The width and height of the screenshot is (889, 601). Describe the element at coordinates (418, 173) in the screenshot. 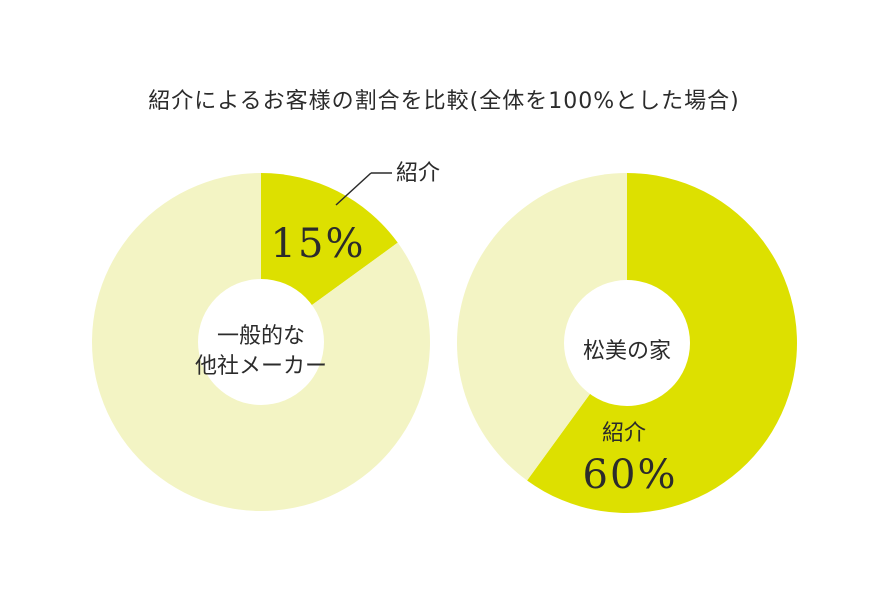

I see `slice-label-left-referral: 紹介` at that location.